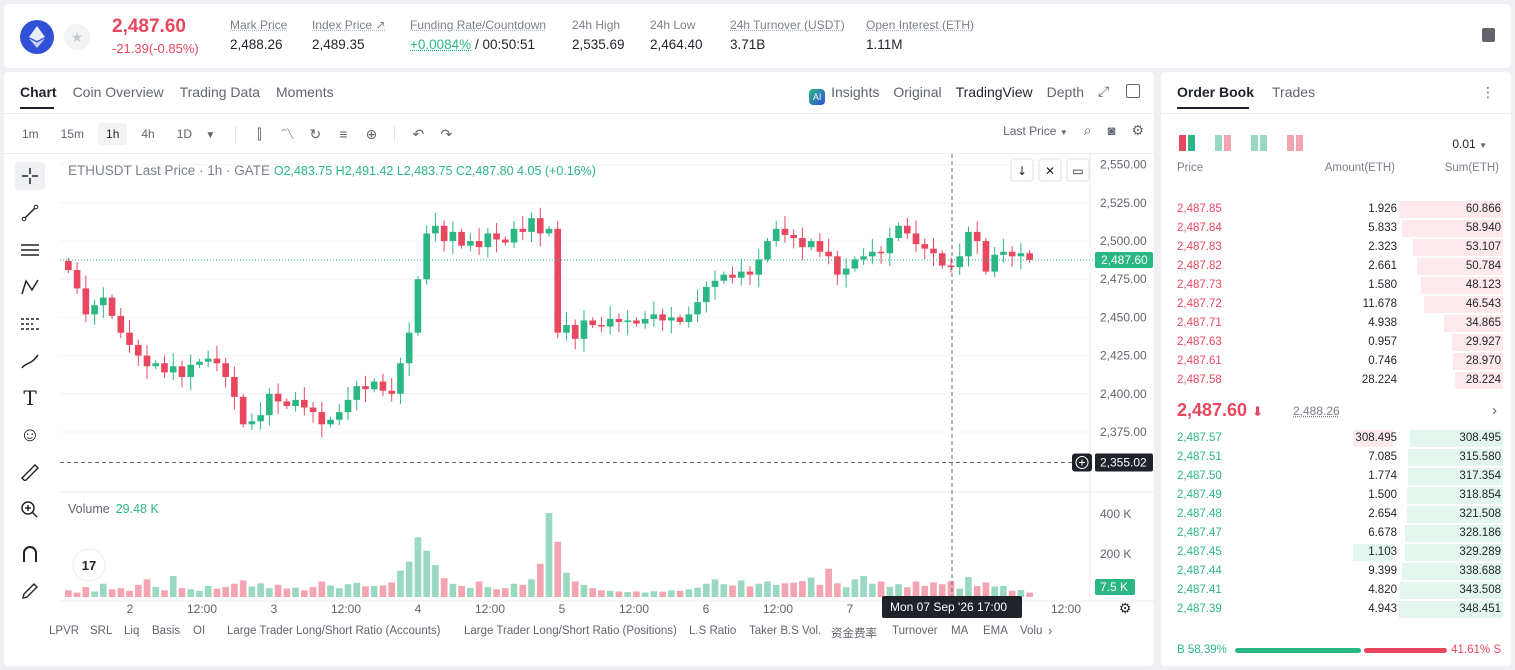  What do you see at coordinates (1336, 609) in the screenshot?
I see `bid-row: 2,487.39 4.943 348.451` at bounding box center [1336, 609].